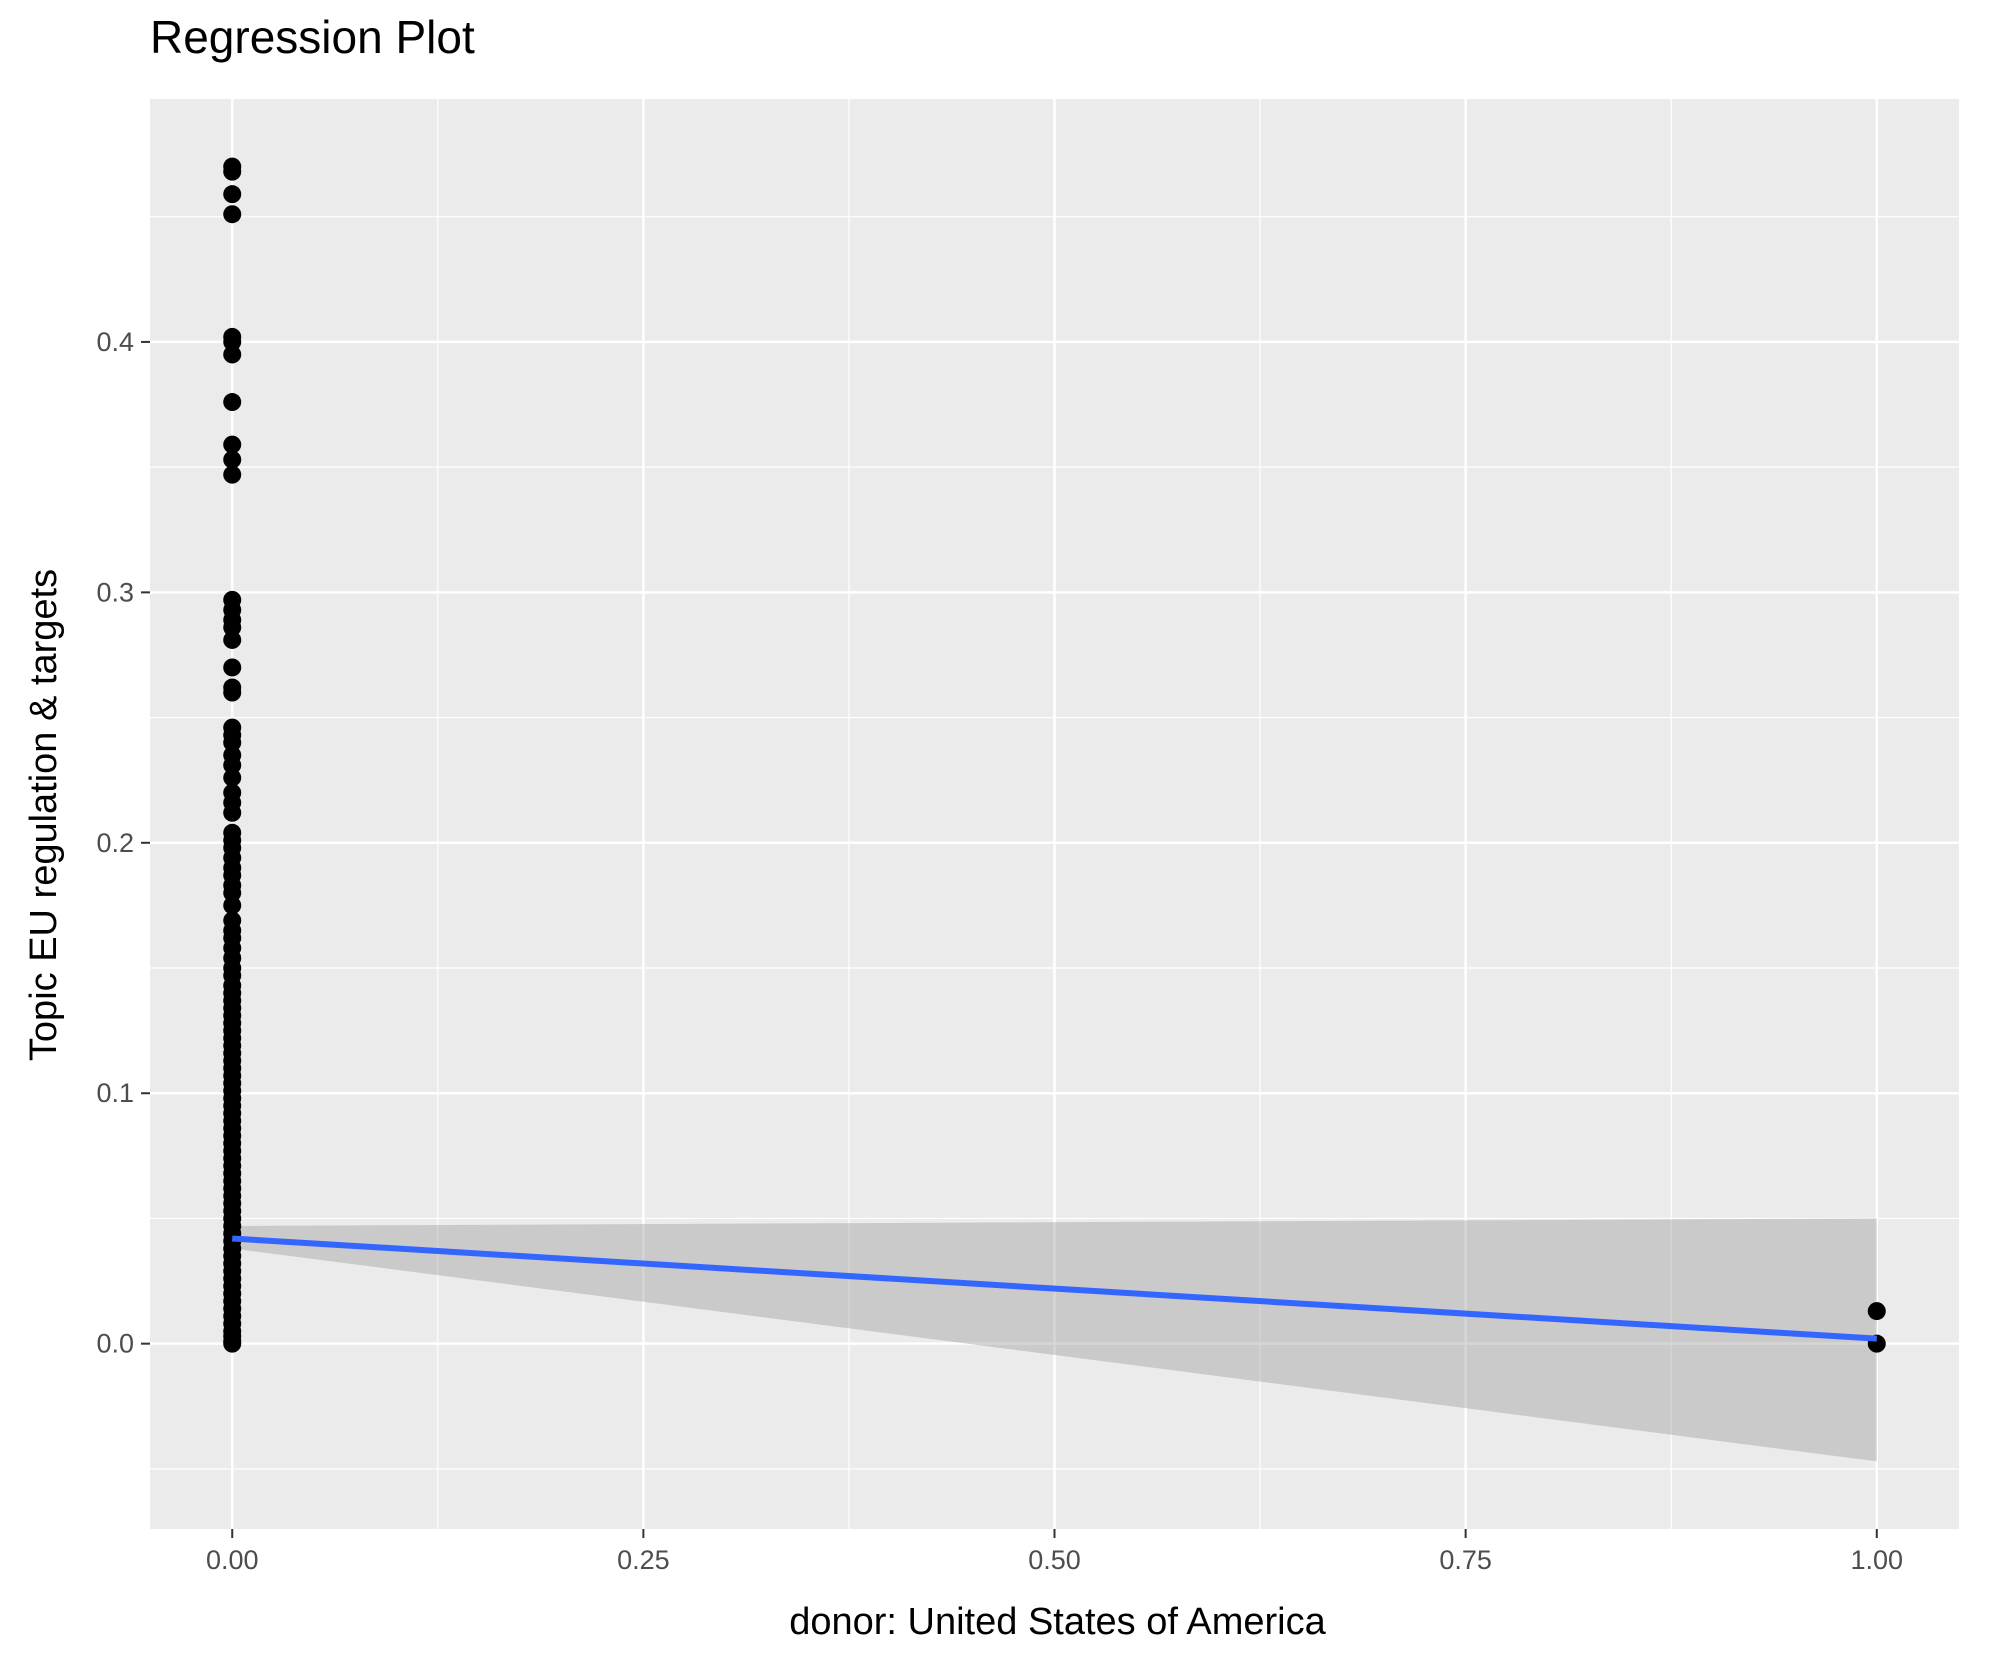  I want to click on y-tick-label: 0.0, so click(115, 1344).